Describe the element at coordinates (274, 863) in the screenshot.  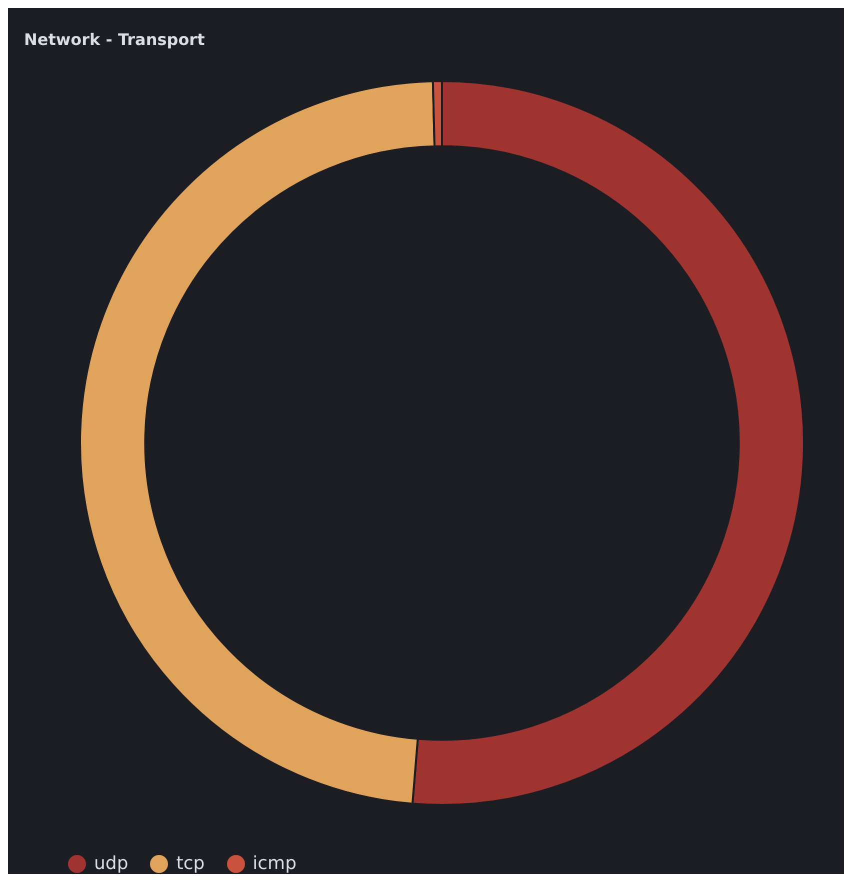
I see `legend-label: icmp` at that location.